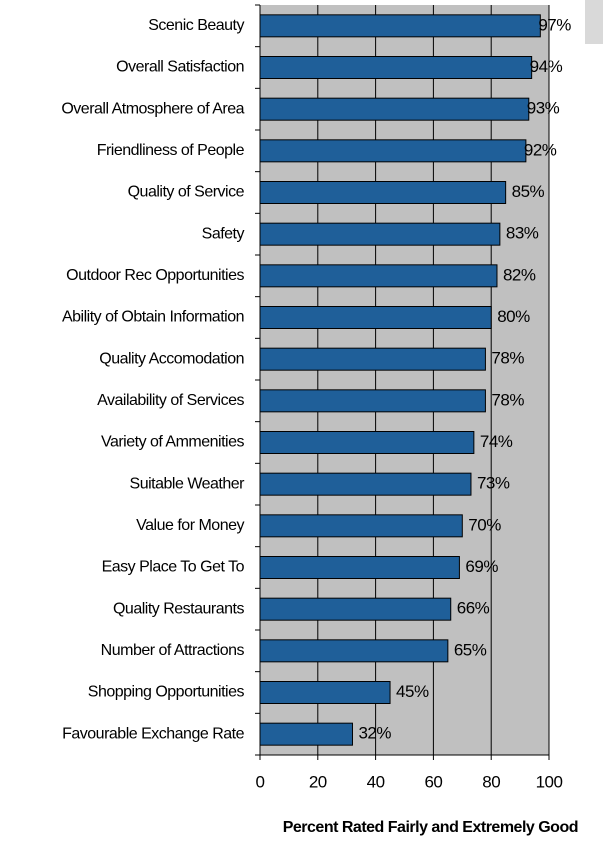 The height and width of the screenshot is (842, 603). Describe the element at coordinates (166, 692) in the screenshot. I see `y-tick-label: Shopping Opportunities` at that location.